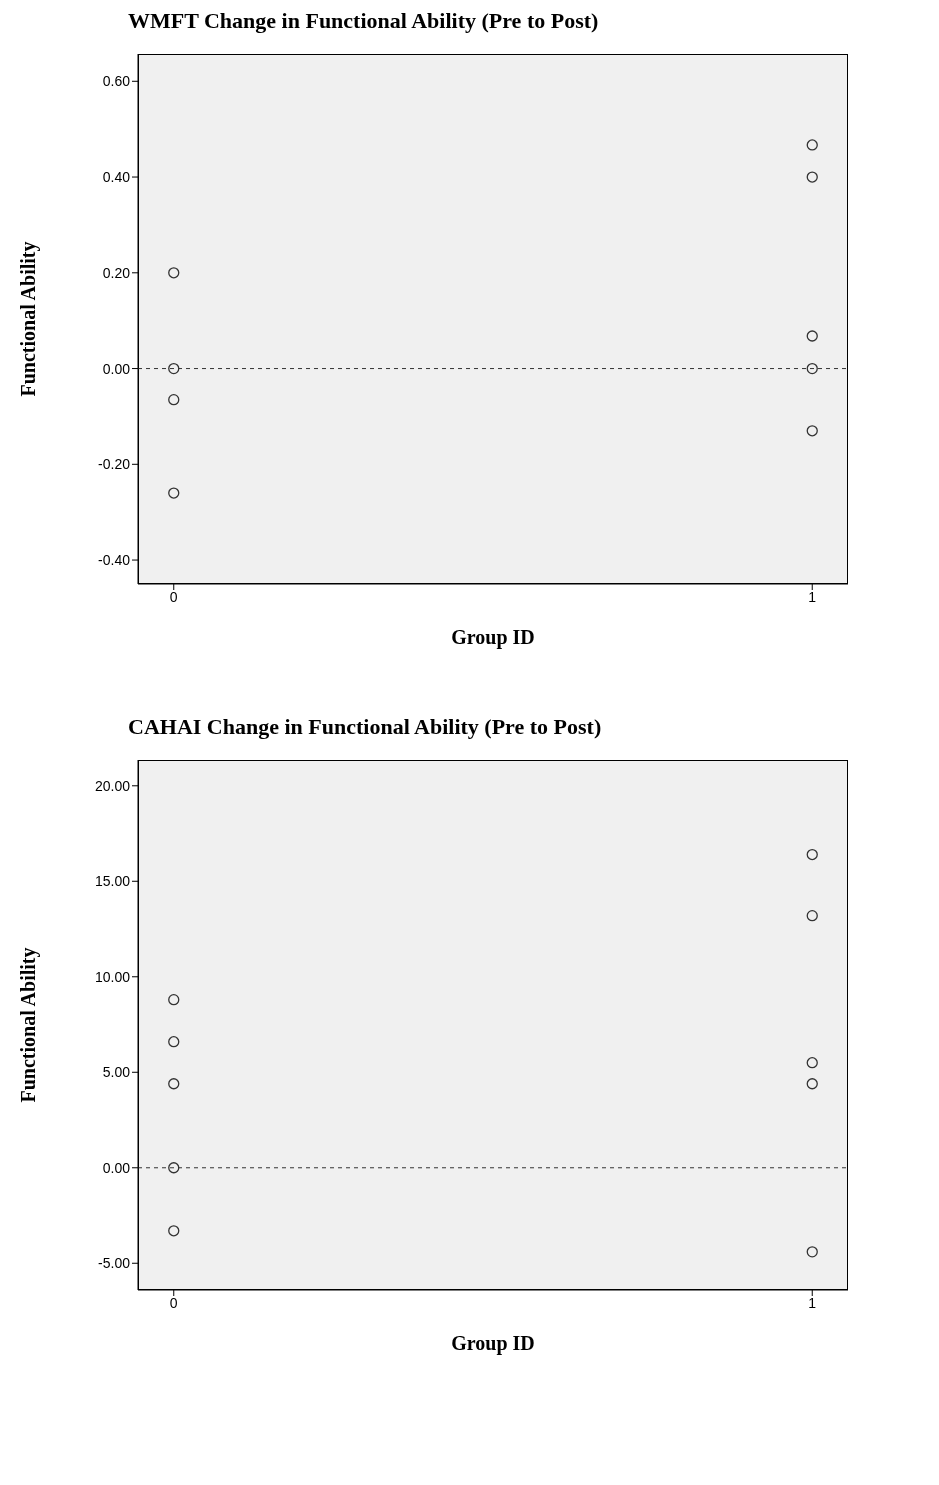  Describe the element at coordinates (112, 881) in the screenshot. I see `y-tick-label: 15.00` at that location.